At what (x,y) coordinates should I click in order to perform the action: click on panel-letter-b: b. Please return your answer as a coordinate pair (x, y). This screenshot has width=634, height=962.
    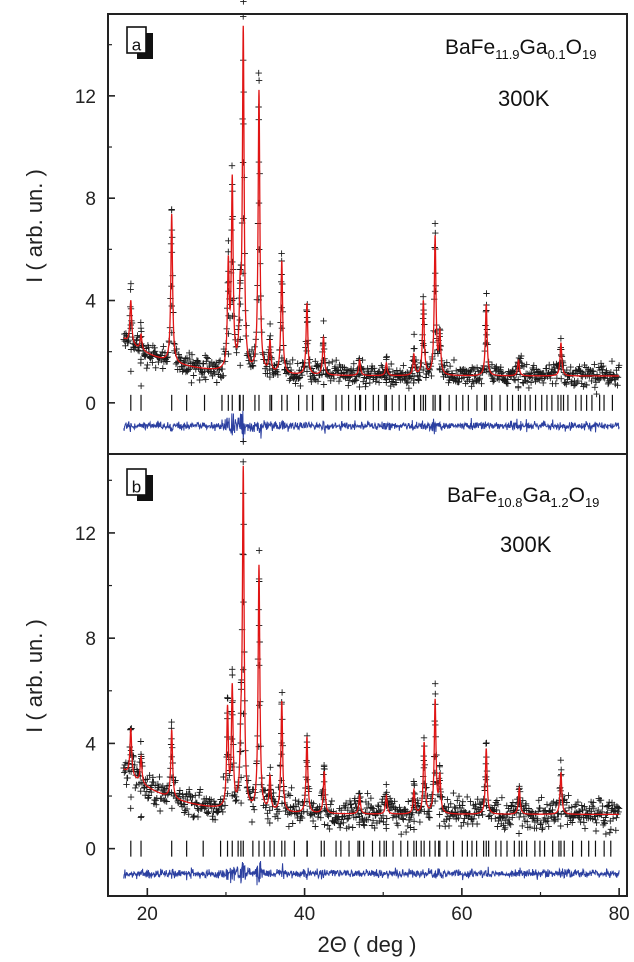
    Looking at the image, I should click on (136, 486).